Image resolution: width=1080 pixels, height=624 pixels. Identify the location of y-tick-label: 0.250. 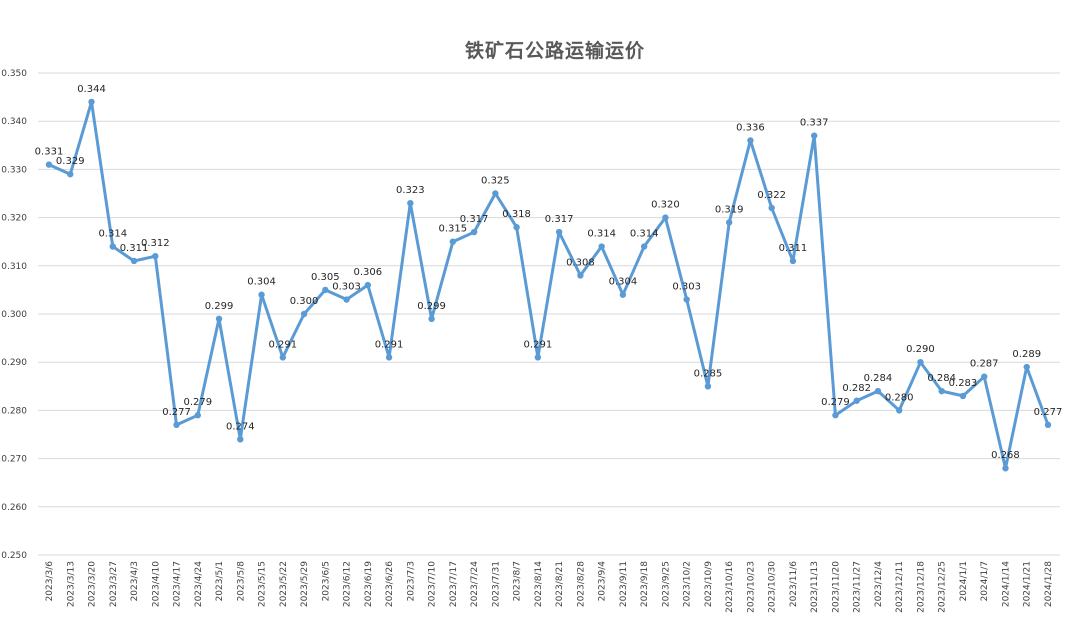
(14, 556).